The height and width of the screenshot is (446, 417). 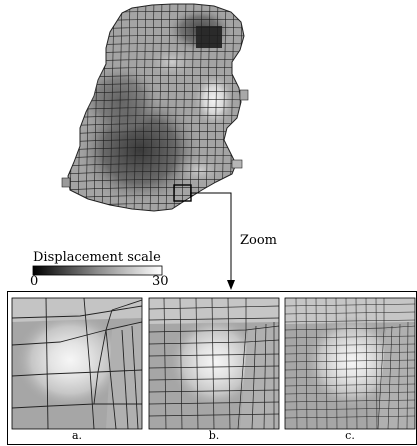 What do you see at coordinates (214, 363) in the screenshot?
I see `zoom-panel-b` at bounding box center [214, 363].